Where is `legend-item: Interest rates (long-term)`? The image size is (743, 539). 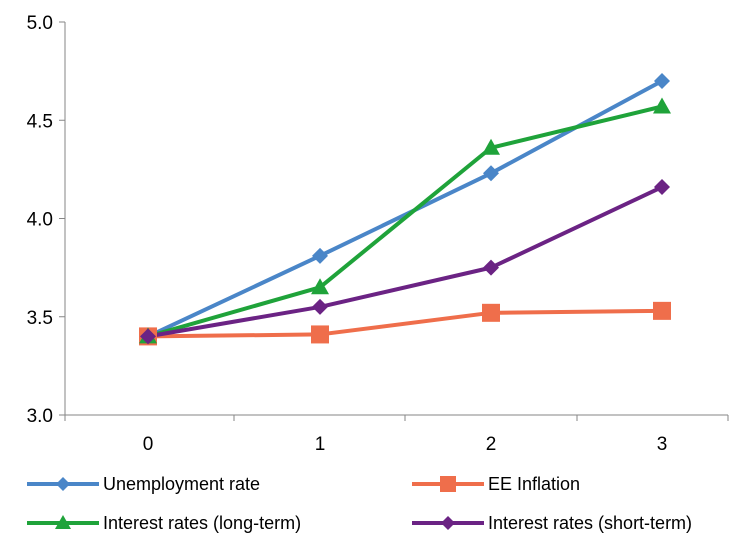 legend-item: Interest rates (long-term) is located at coordinates (164, 523).